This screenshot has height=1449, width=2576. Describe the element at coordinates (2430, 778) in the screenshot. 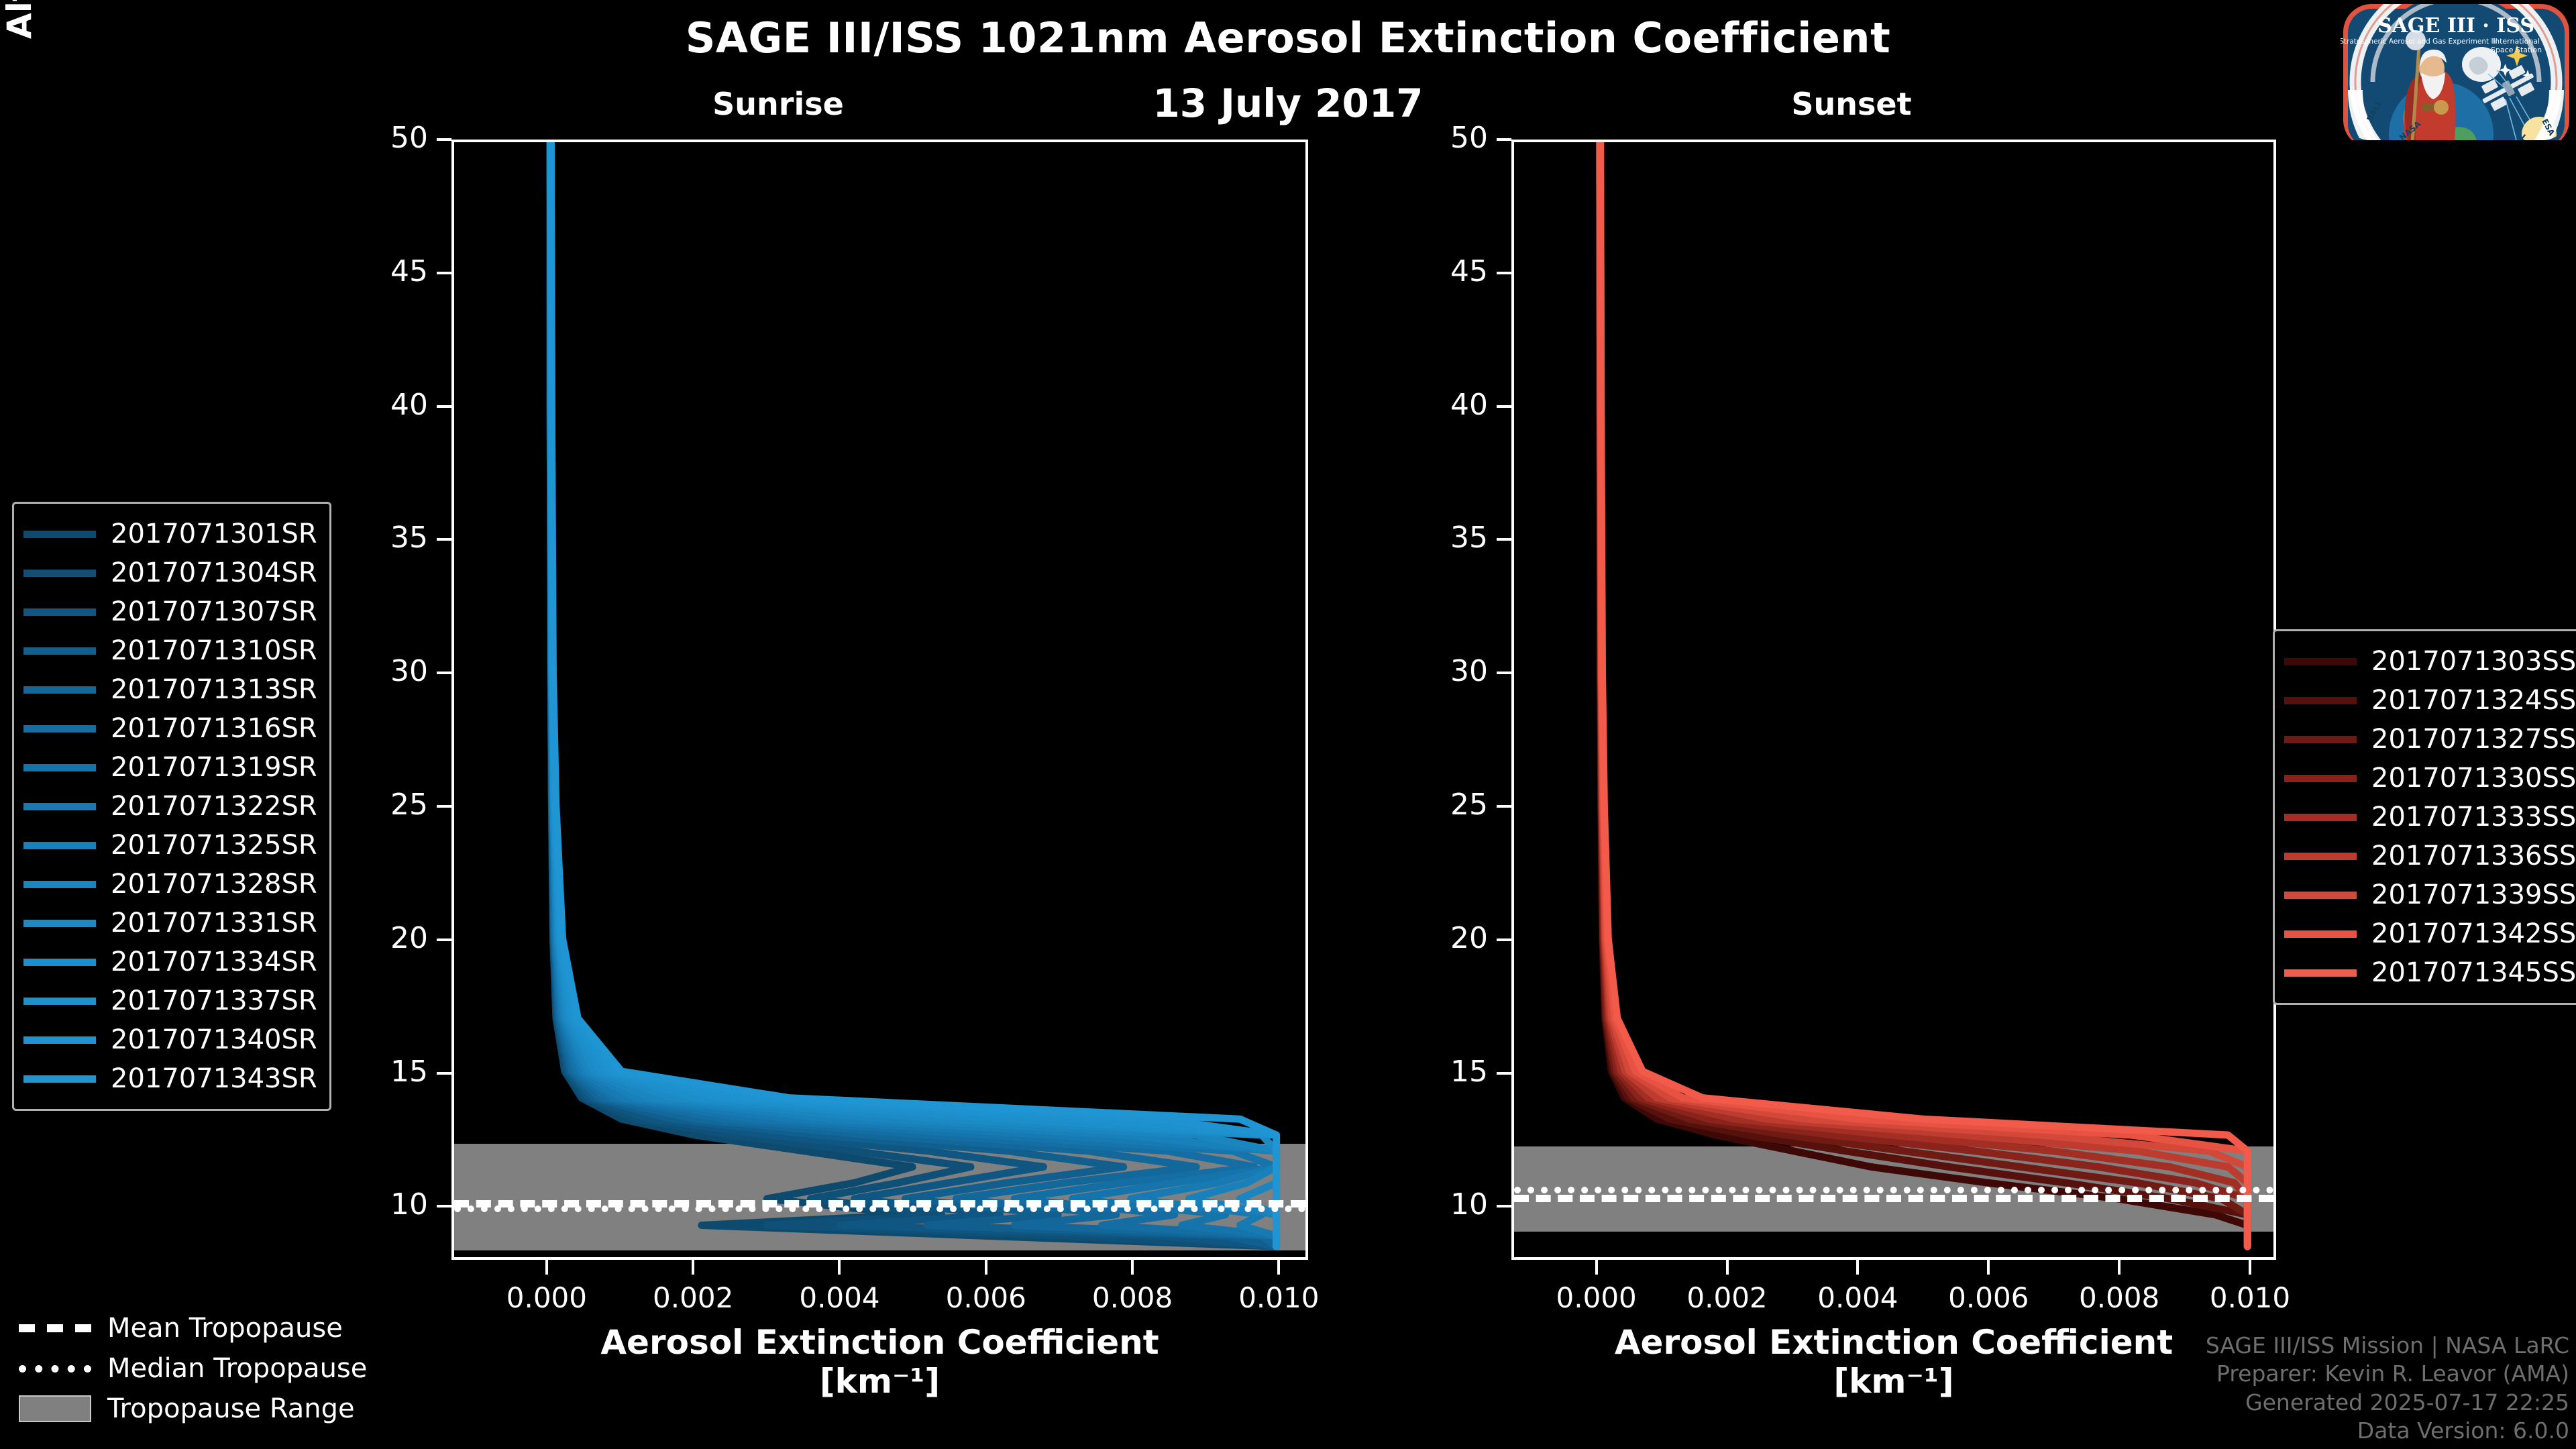

I see `legend-item: 2017071330SS` at that location.